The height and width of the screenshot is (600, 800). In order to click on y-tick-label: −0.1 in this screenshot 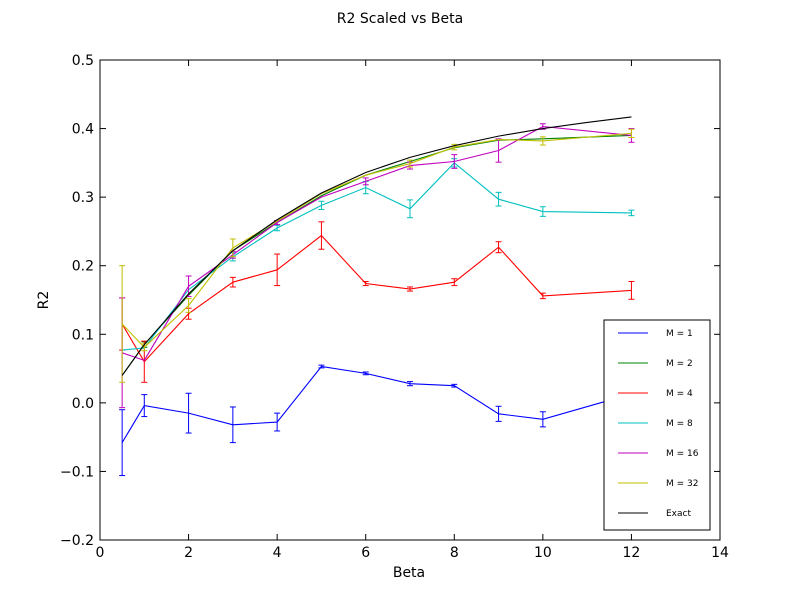, I will do `click(77, 472)`.